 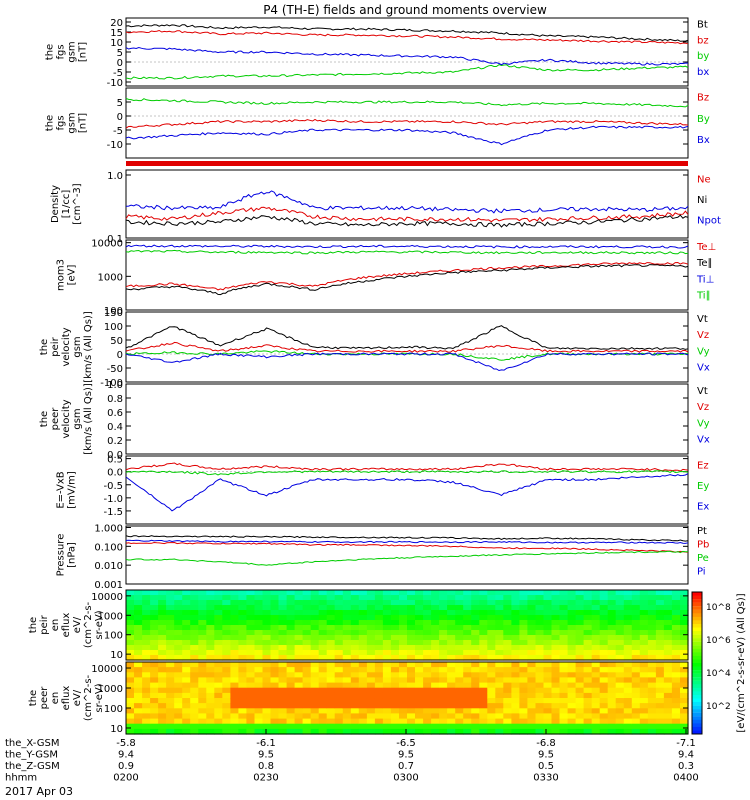 I want to click on legend-bx: bx, so click(x=703, y=72).